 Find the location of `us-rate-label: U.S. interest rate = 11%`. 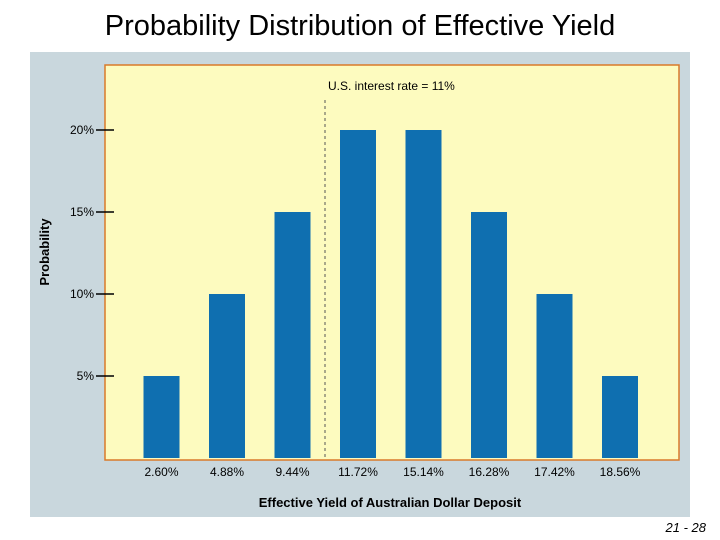

us-rate-label: U.S. interest rate = 11% is located at coordinates (391, 86).